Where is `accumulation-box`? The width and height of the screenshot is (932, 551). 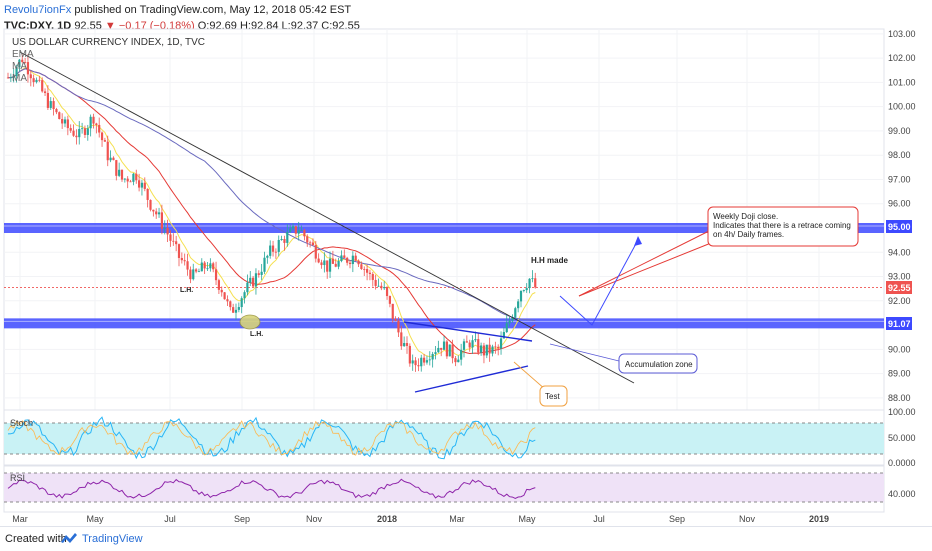
accumulation-box is located at coordinates (658, 363).